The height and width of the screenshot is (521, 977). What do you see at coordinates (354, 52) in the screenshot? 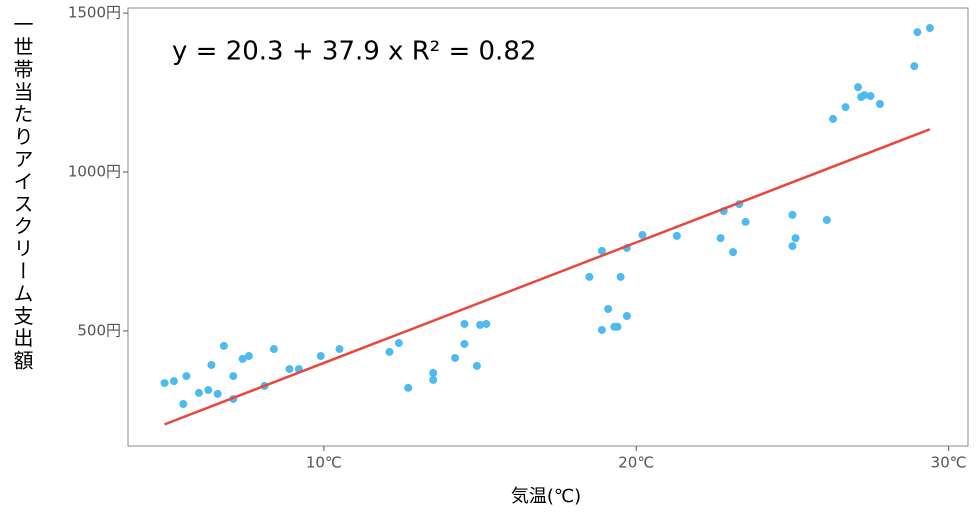
I see `equation: y = 20.3 + 37.9 x R² = 0.82` at bounding box center [354, 52].